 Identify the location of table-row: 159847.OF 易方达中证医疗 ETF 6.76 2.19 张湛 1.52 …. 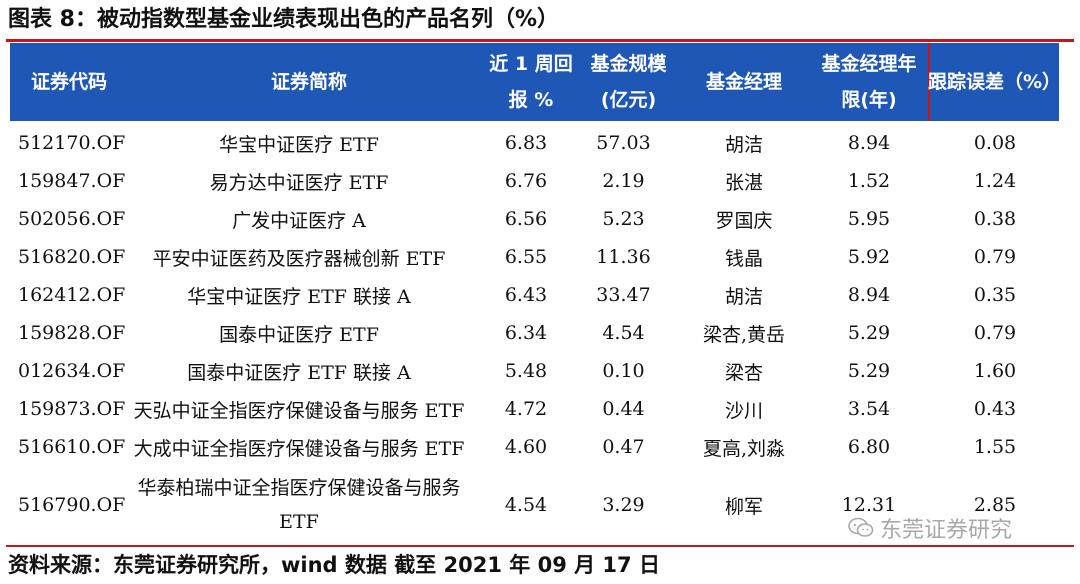
(540, 181).